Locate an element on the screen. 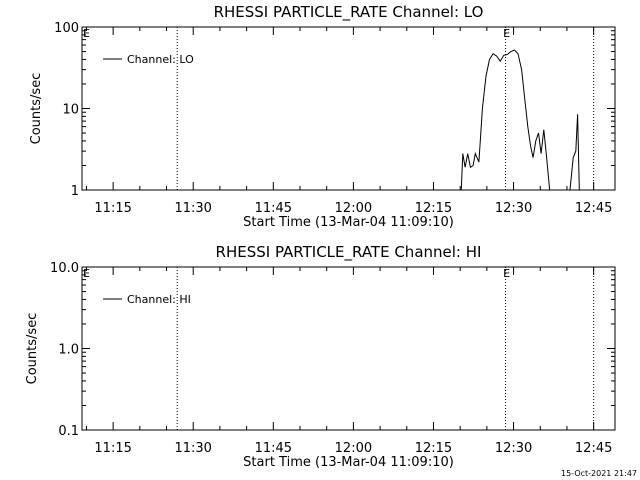  chart-title: RHESSI PARTICLE_RATE Channel: HI is located at coordinates (349, 252).